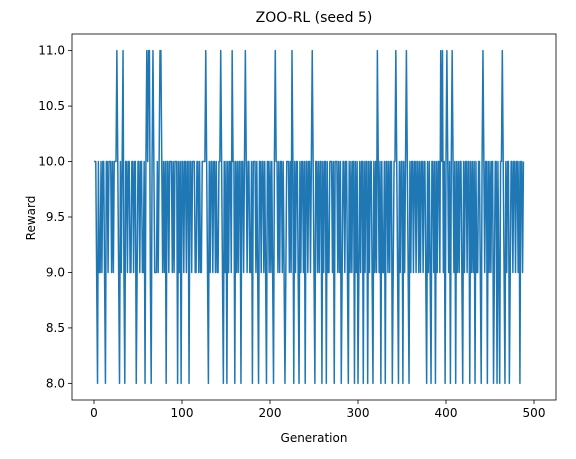 This screenshot has width=576, height=459. Describe the element at coordinates (55, 328) in the screenshot. I see `y-tick-label: 8.5` at that location.